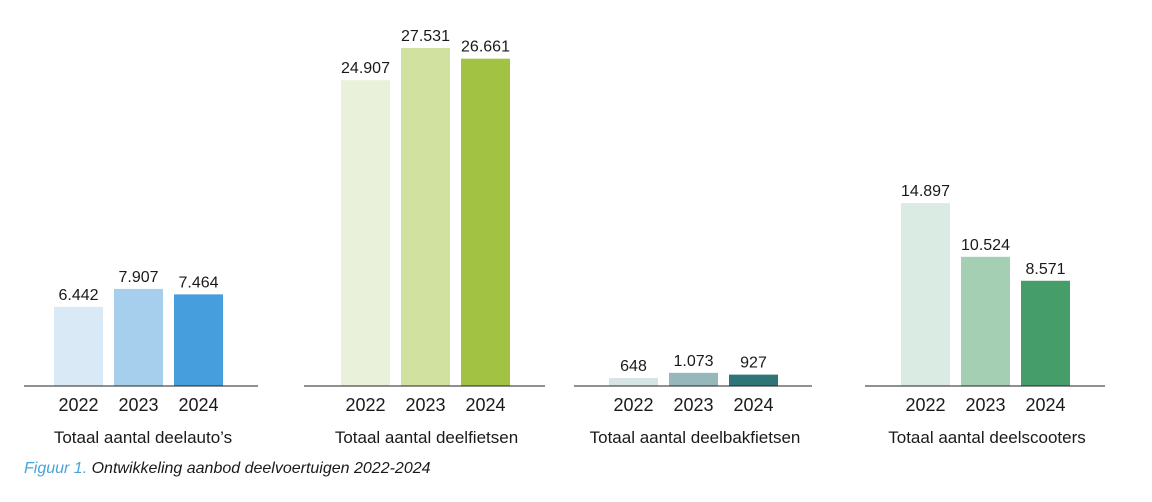 The height and width of the screenshot is (502, 1152). Describe the element at coordinates (987, 437) in the screenshot. I see `panel-title: Totaal aantal deelscooters` at that location.